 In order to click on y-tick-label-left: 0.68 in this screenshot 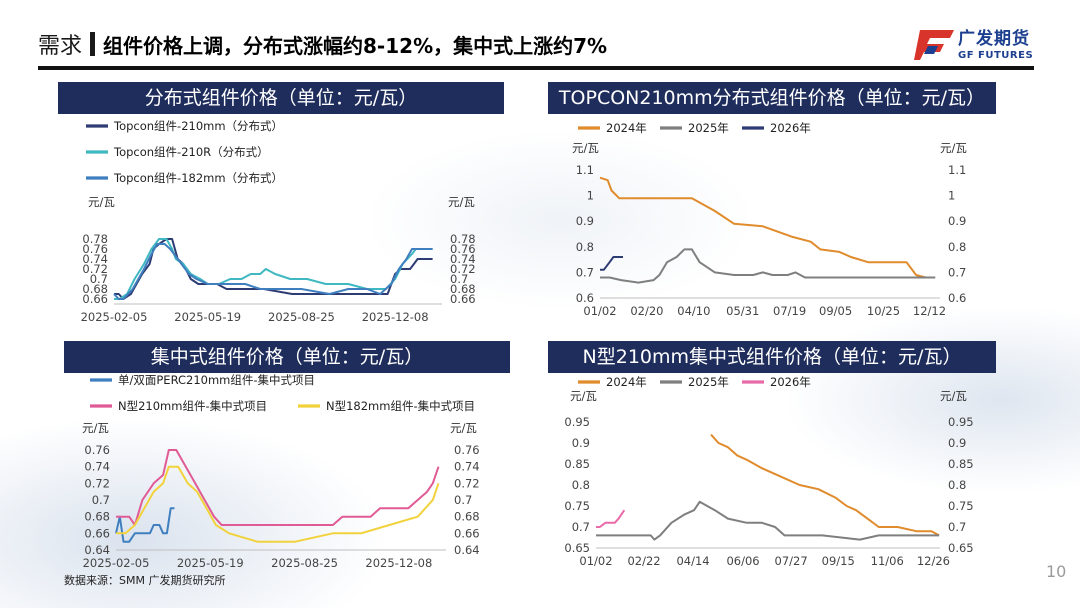, I will do `click(95, 289)`.